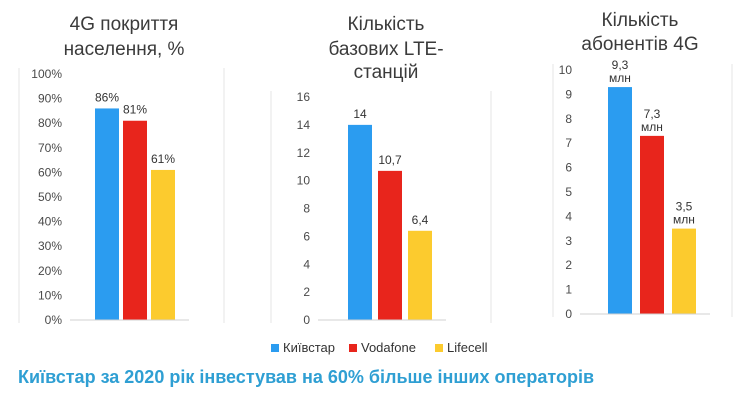 This screenshot has height=406, width=750. What do you see at coordinates (309, 347) in the screenshot?
I see `legend-label: Київстар` at bounding box center [309, 347].